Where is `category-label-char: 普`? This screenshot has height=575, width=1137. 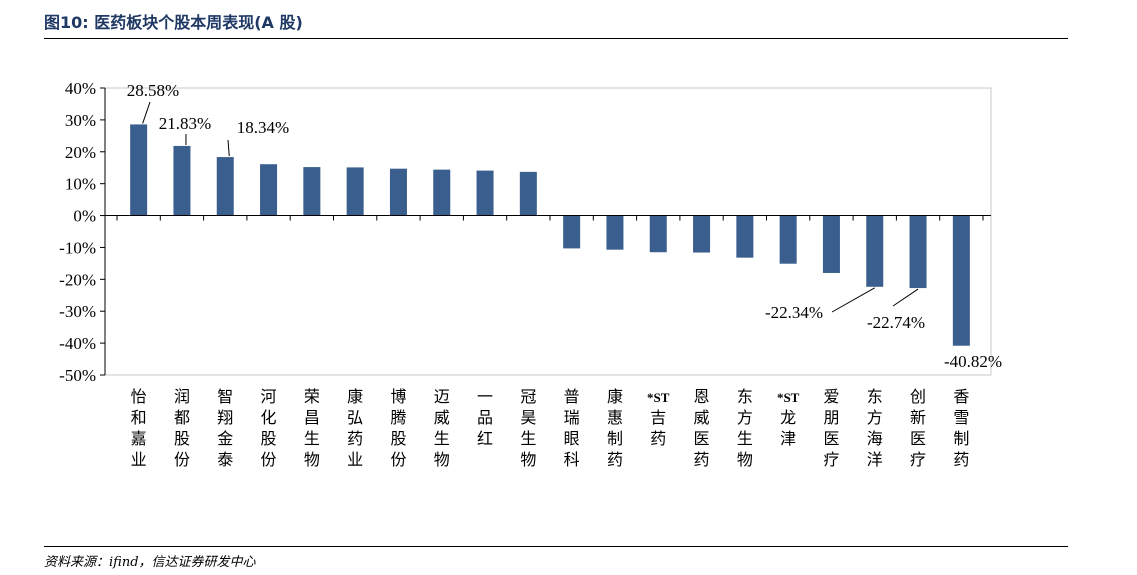
category-label-char: 普 is located at coordinates (572, 397).